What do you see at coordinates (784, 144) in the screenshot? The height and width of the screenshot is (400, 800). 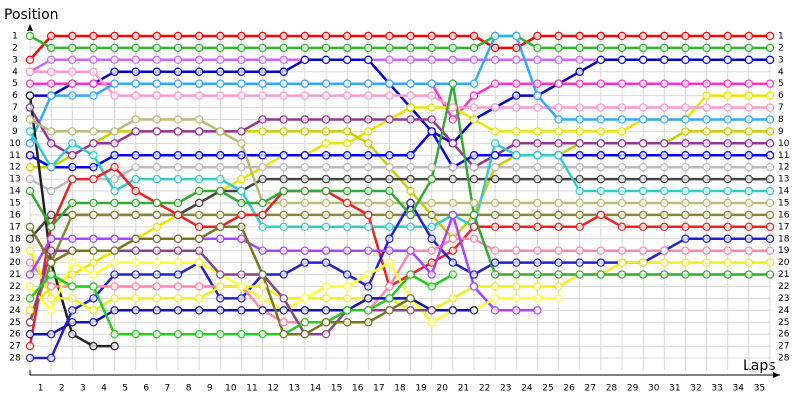 I see `y-tick-label-right: 10` at bounding box center [784, 144].